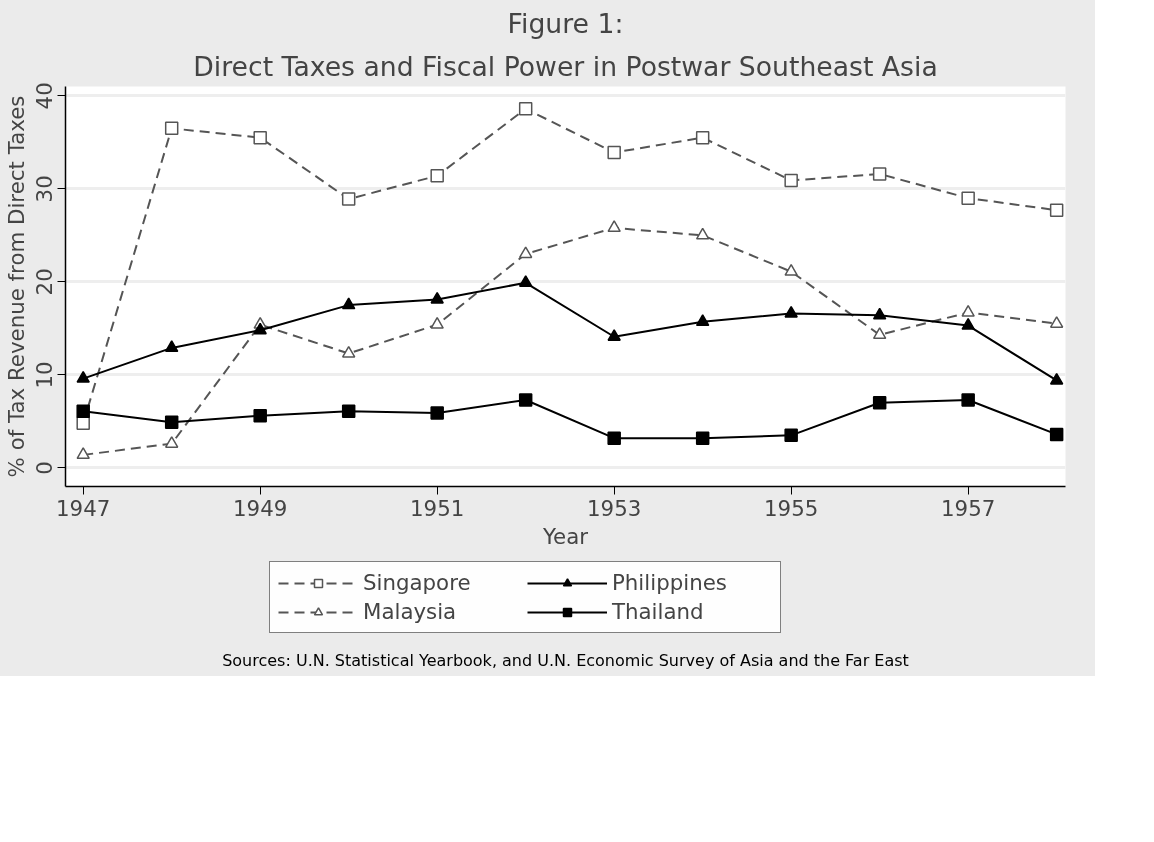 The width and height of the screenshot is (1154, 842). I want to click on x-axis-title: Year, so click(565, 536).